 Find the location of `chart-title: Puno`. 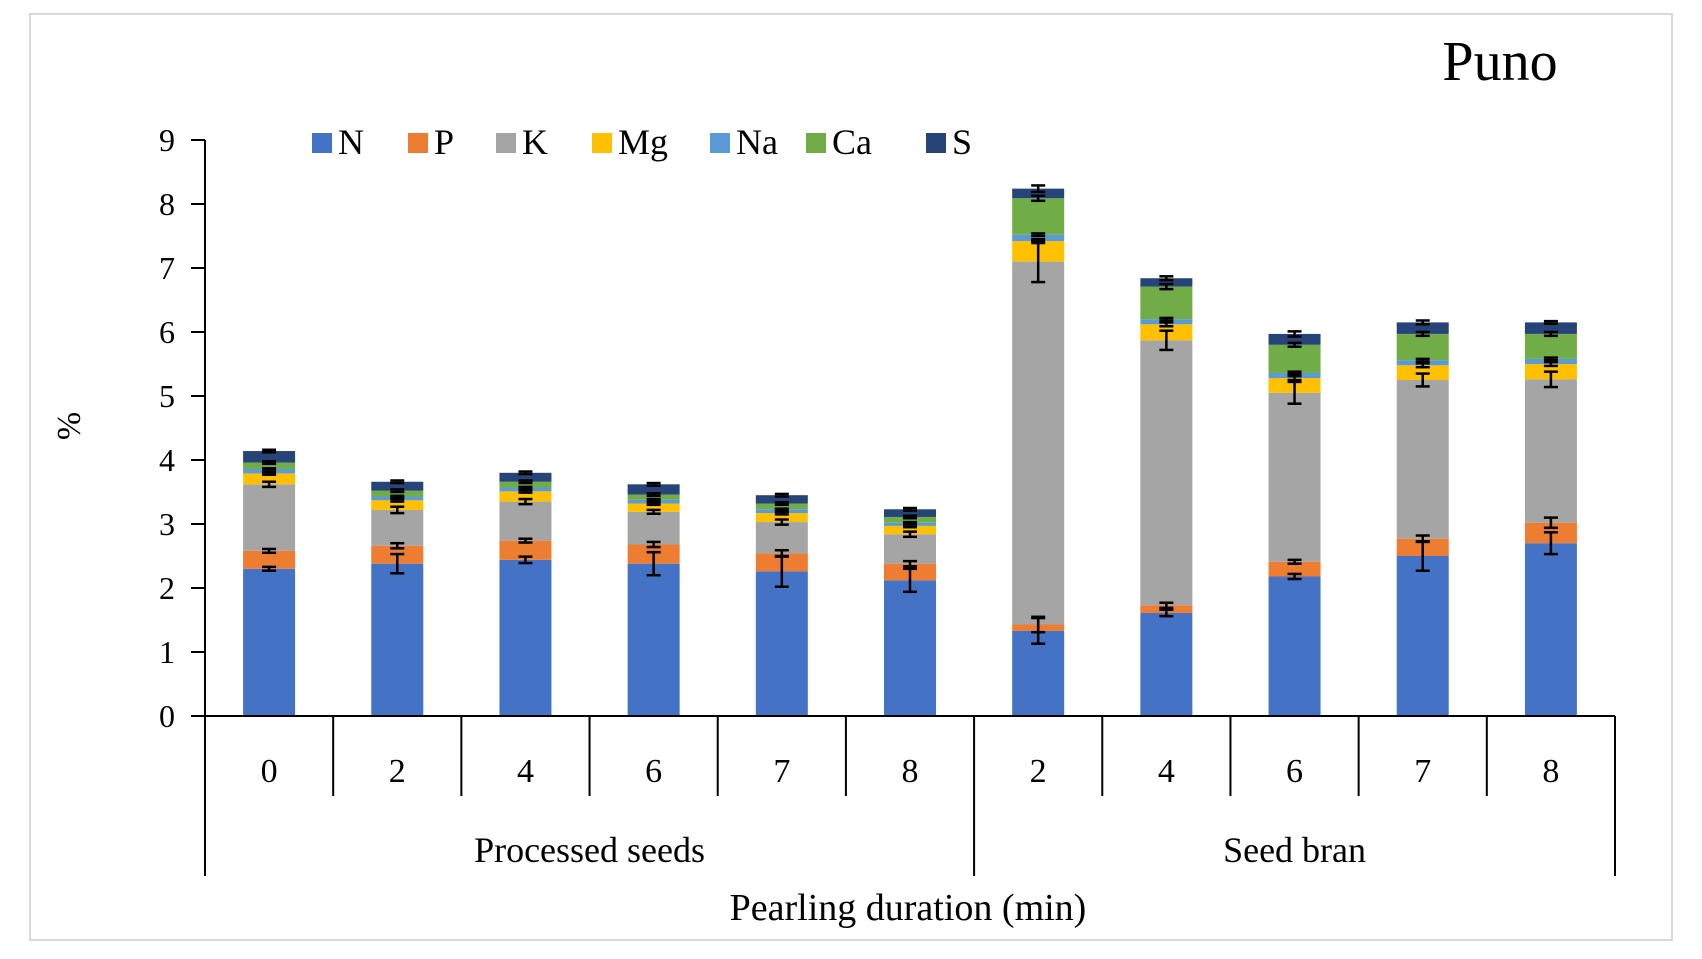

chart-title: Puno is located at coordinates (1499, 62).